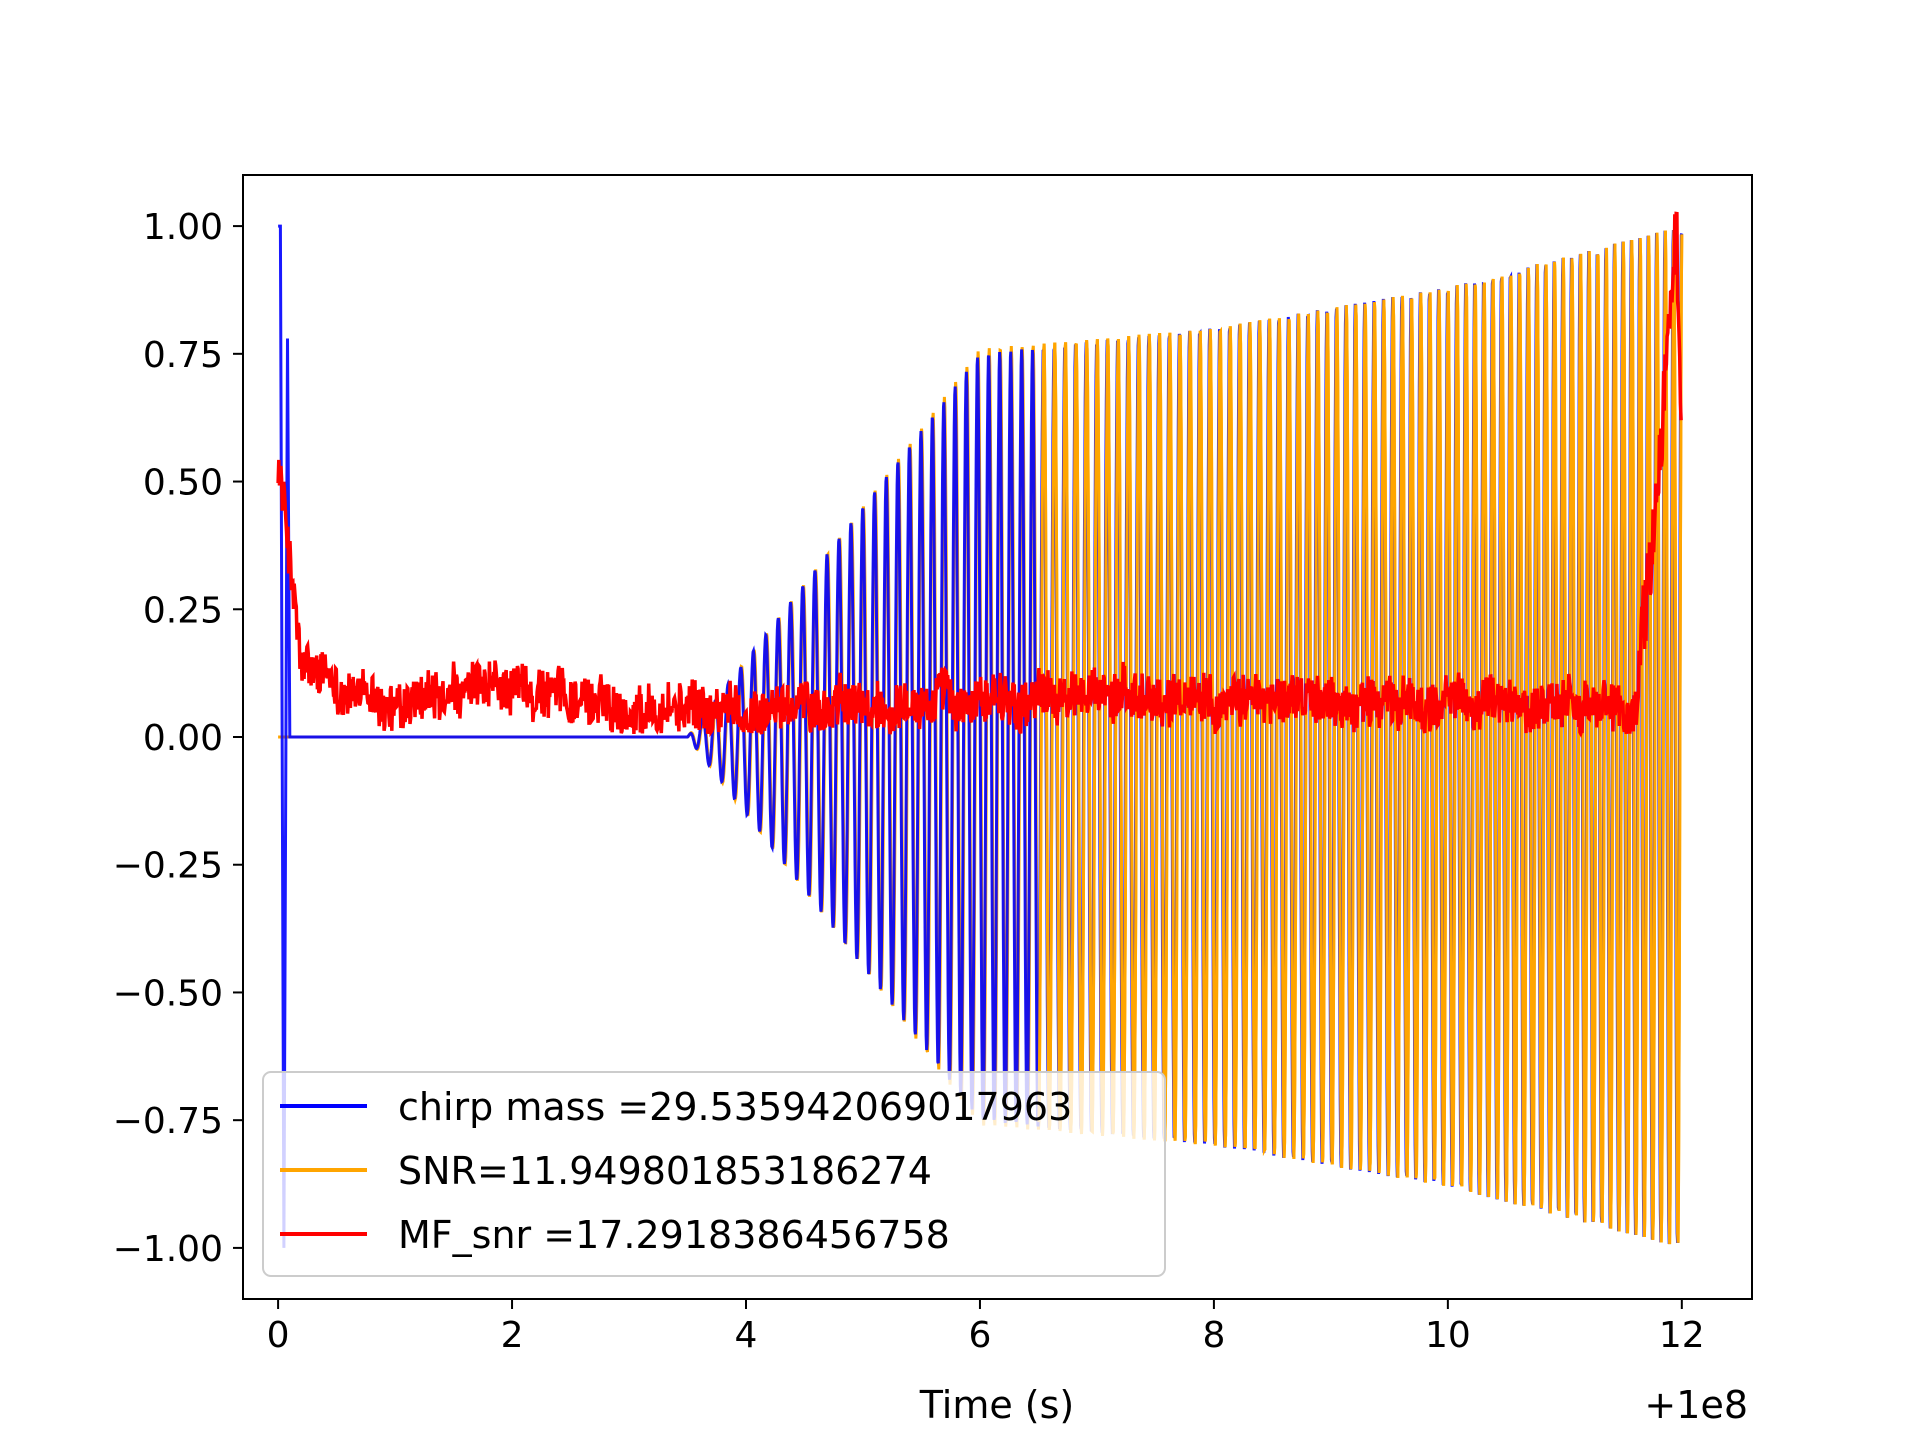 This screenshot has height=1440, width=1920. What do you see at coordinates (183, 355) in the screenshot?
I see `y-tick-label: 0.75` at bounding box center [183, 355].